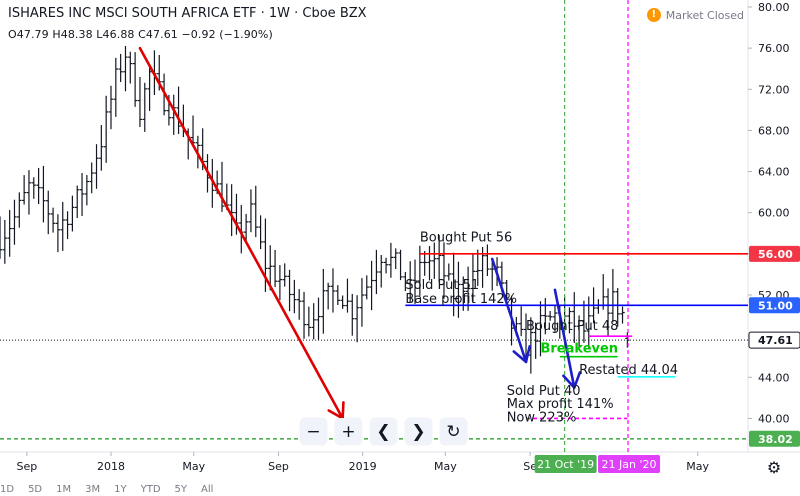 The width and height of the screenshot is (800, 496). What do you see at coordinates (565, 464) in the screenshot?
I see `date-tag-oct-21: 21 Oct '19` at bounding box center [565, 464].